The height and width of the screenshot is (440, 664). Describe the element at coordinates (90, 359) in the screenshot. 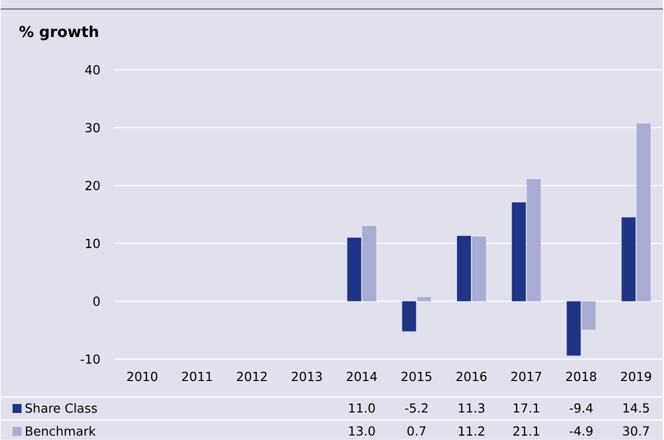

I see `y-tick-label: -10` at that location.